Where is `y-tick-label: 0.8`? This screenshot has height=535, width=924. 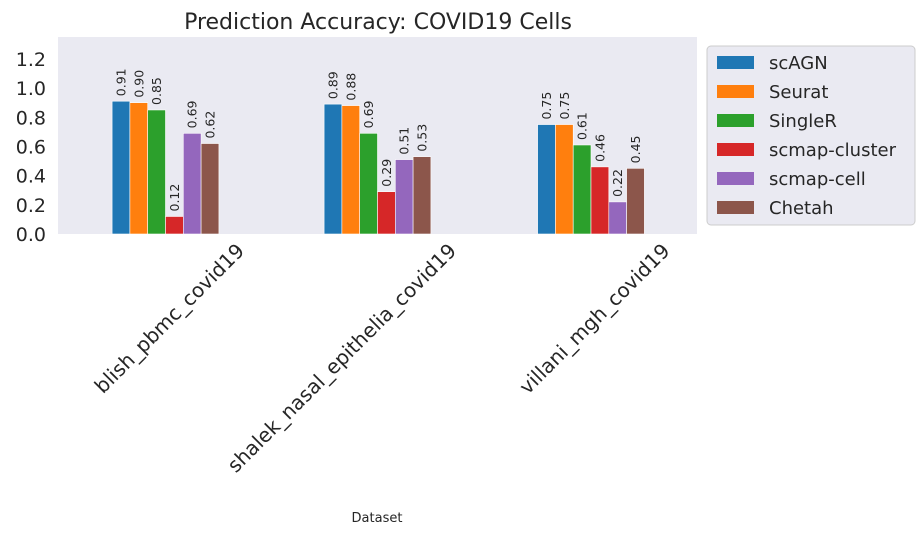
y-tick-label: 0.8 is located at coordinates (31, 118).